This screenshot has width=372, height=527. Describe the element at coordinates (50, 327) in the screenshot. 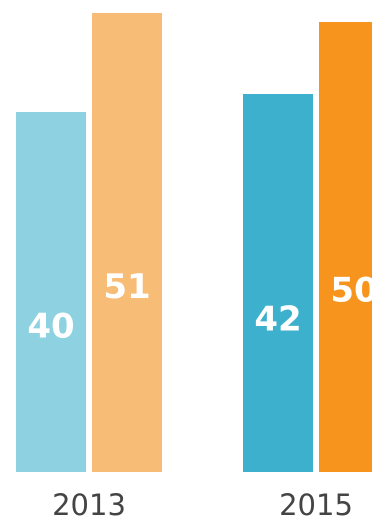

I see `bar-value-label: 40` at that location.